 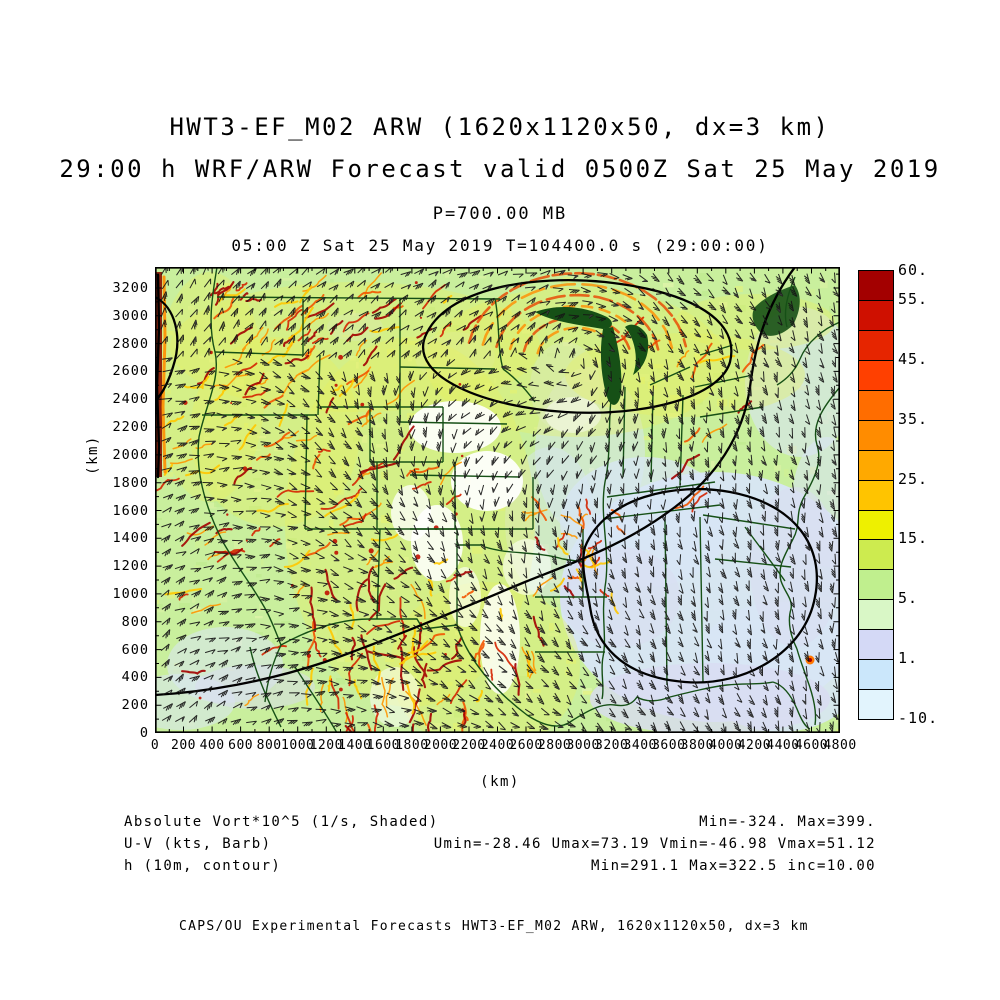 What do you see at coordinates (783, 745) in the screenshot?
I see `x-tick-label: 4400` at bounding box center [783, 745].